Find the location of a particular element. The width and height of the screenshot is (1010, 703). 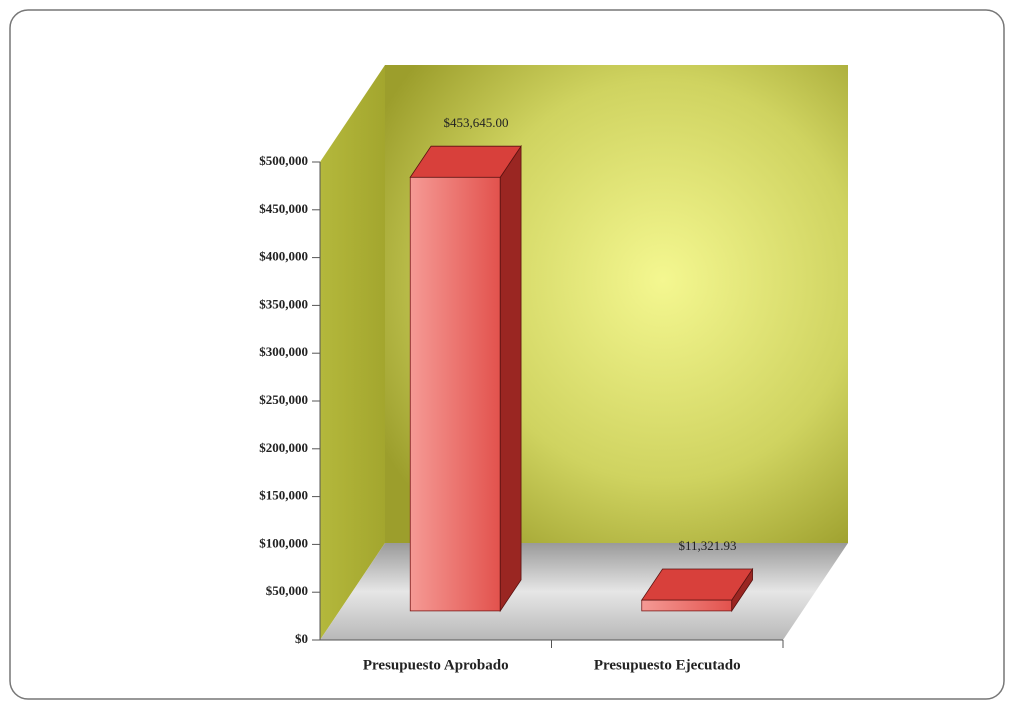

x-tick-label: Presupuesto Aprobado is located at coordinates (436, 665).